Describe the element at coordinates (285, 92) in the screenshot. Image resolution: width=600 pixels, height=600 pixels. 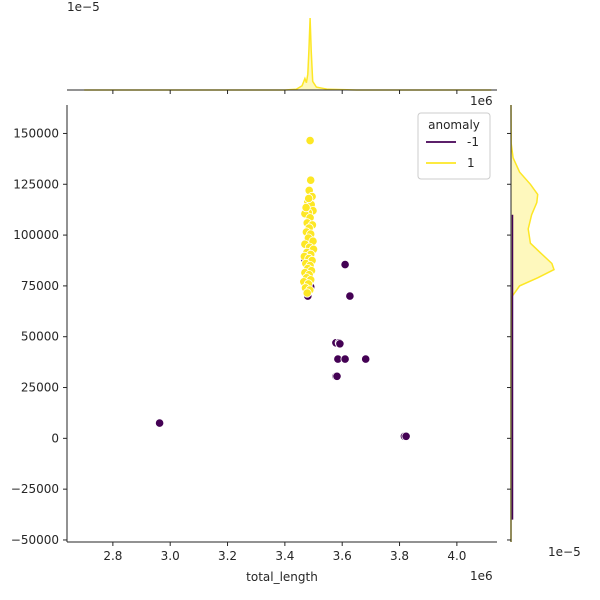
I see `top-marginal-ticks` at that location.